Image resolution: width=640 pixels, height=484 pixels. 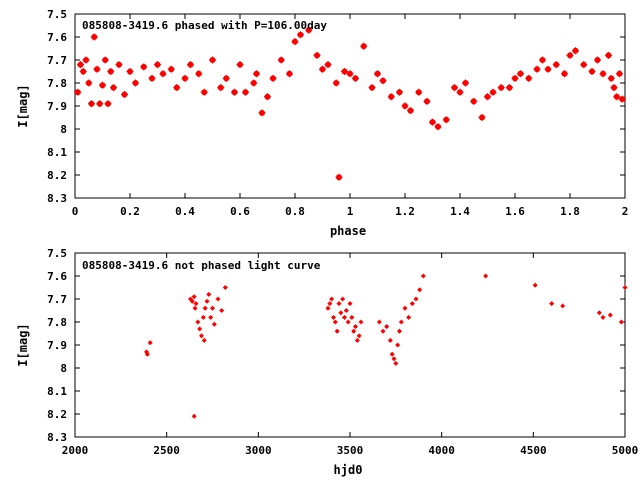 What do you see at coordinates (240, 211) in the screenshot?
I see `phased-x-tick-label: 0.6` at bounding box center [240, 211].